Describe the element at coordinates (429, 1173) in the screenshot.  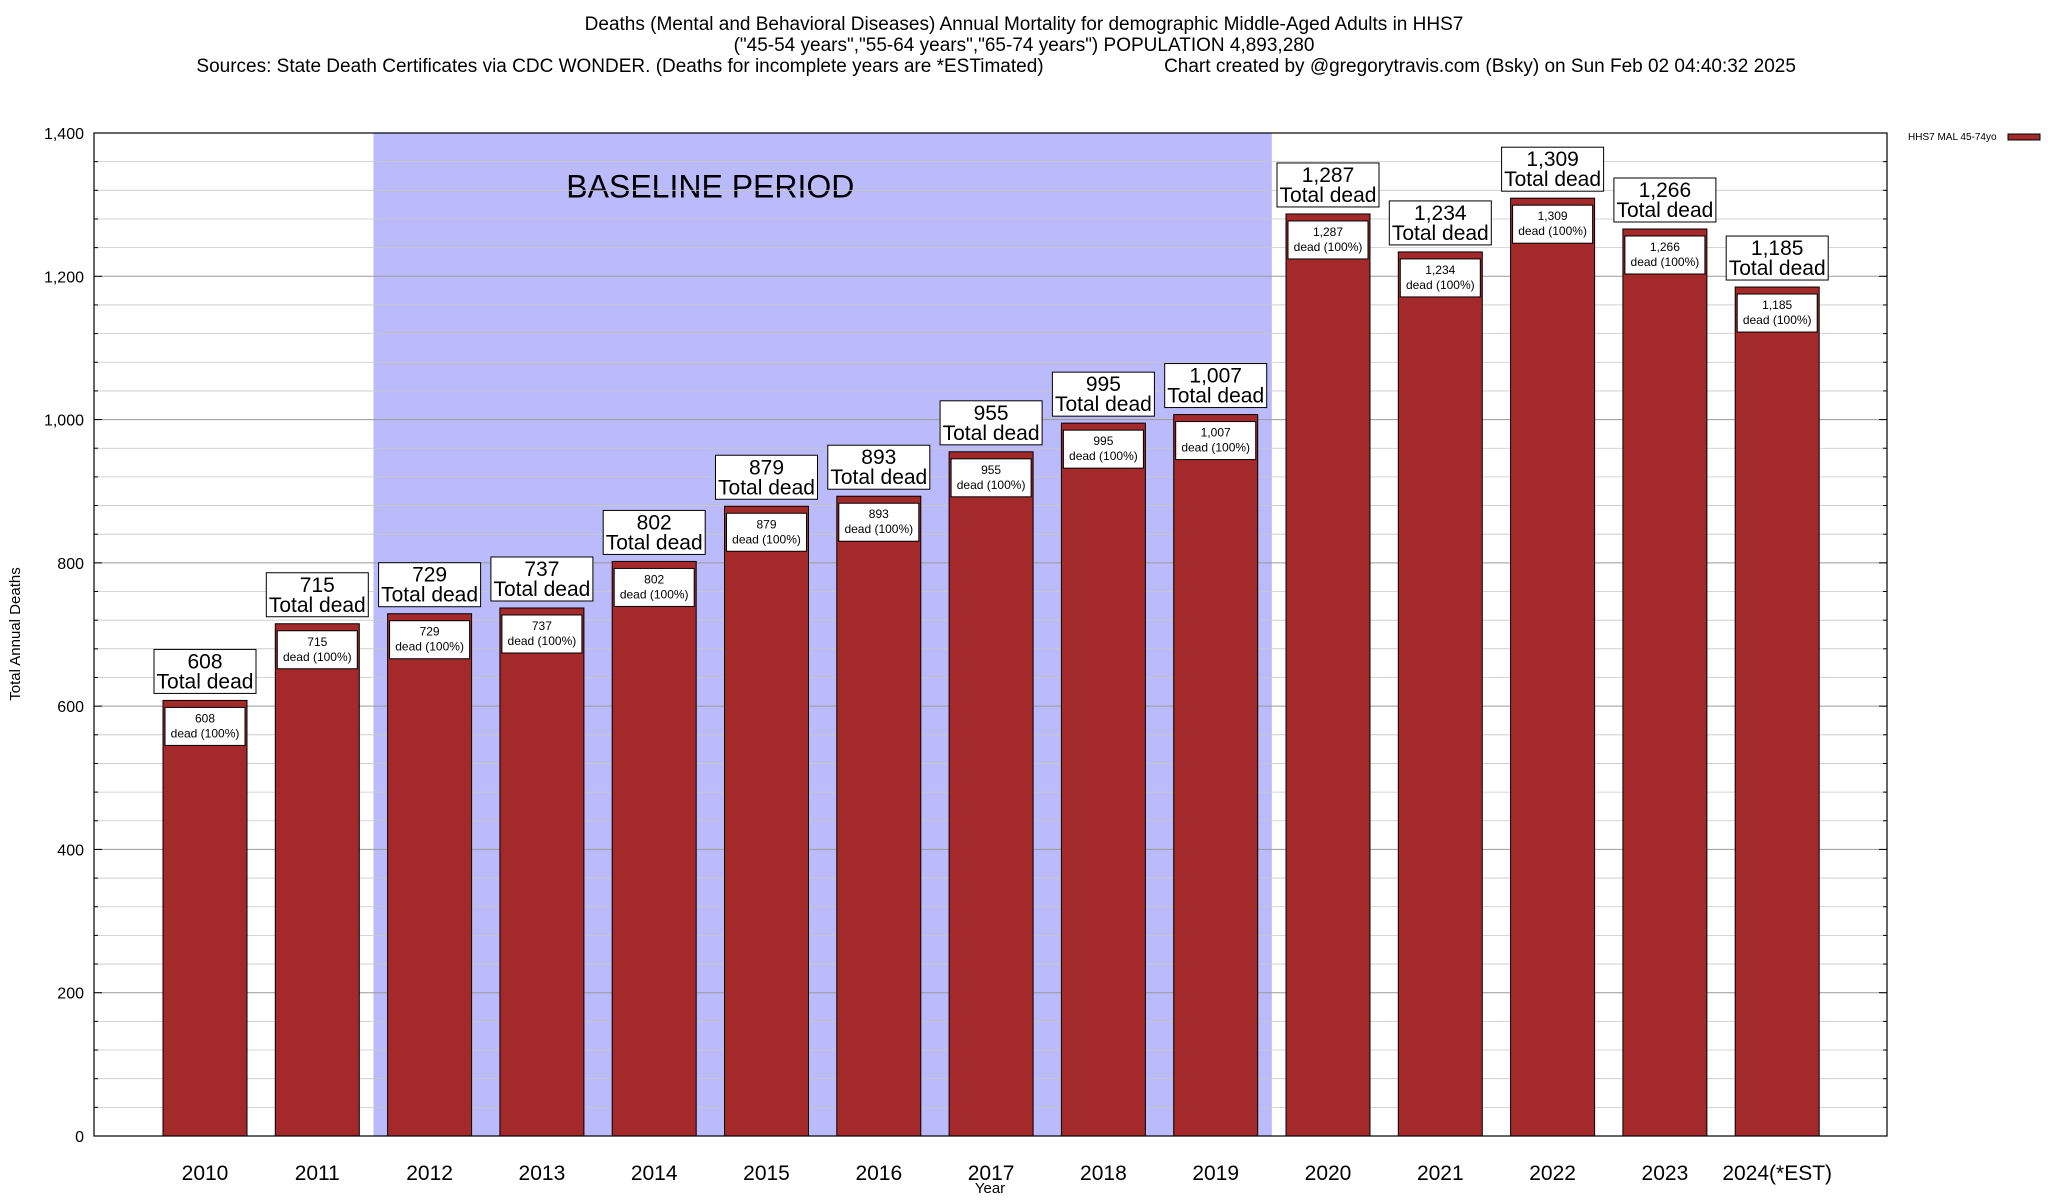
I see `x-tick-label: 2012` at that location.